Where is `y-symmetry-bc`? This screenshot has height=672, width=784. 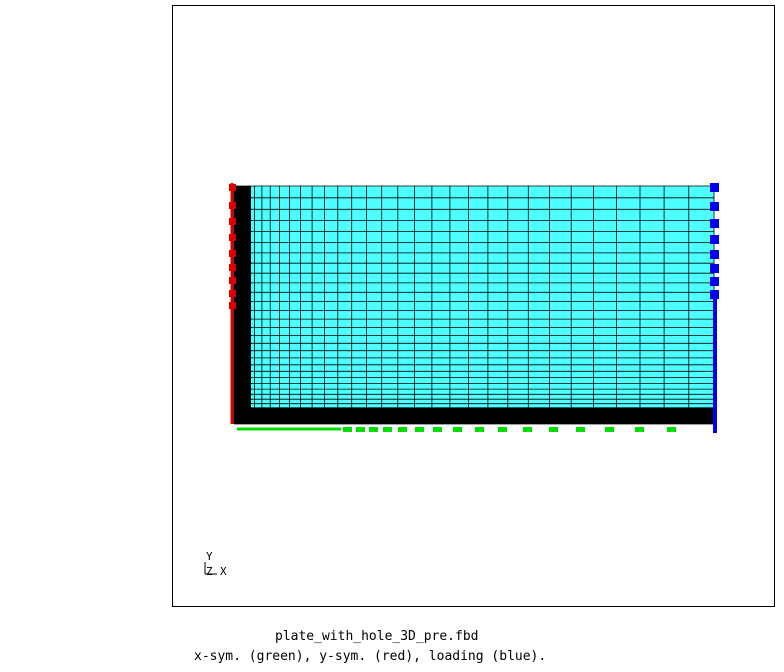 y-symmetry-bc is located at coordinates (232, 303).